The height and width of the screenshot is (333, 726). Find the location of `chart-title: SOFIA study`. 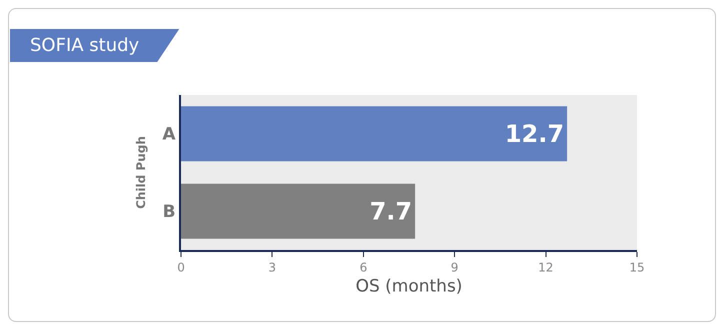

chart-title: SOFIA study is located at coordinates (95, 45).